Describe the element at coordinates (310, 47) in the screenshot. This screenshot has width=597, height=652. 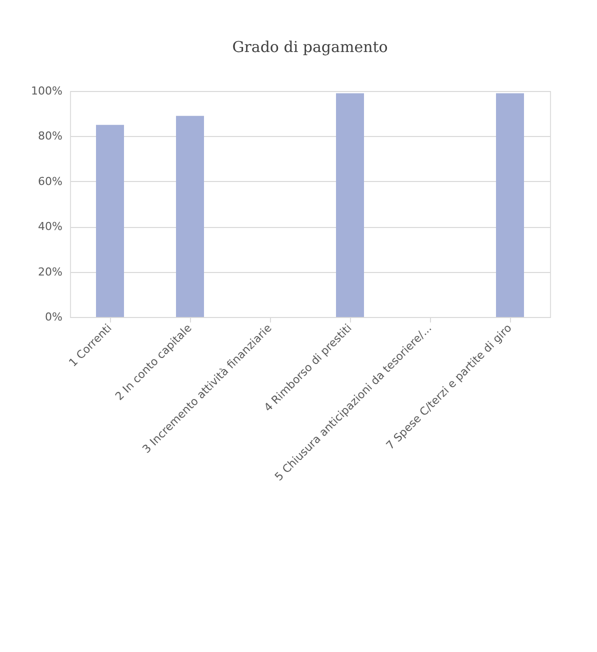
I see `chart-title: Grado di pagamento` at that location.